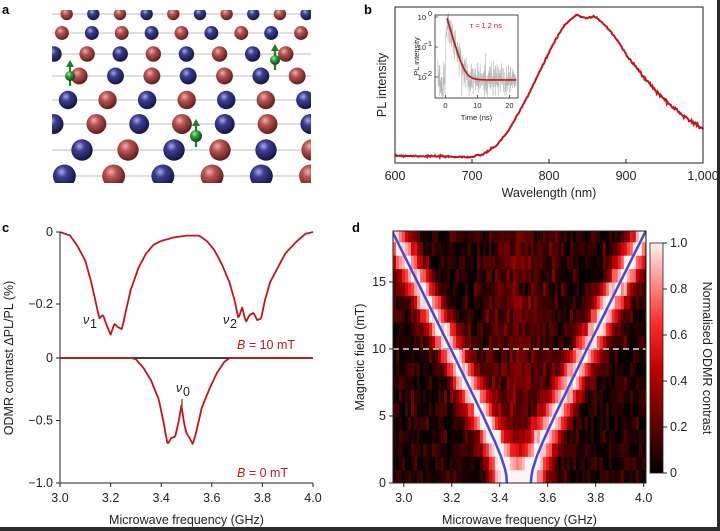 This screenshot has height=531, width=720. Describe the element at coordinates (233, 324) in the screenshot. I see `peak-label-nu2-subscript: 2` at that location.